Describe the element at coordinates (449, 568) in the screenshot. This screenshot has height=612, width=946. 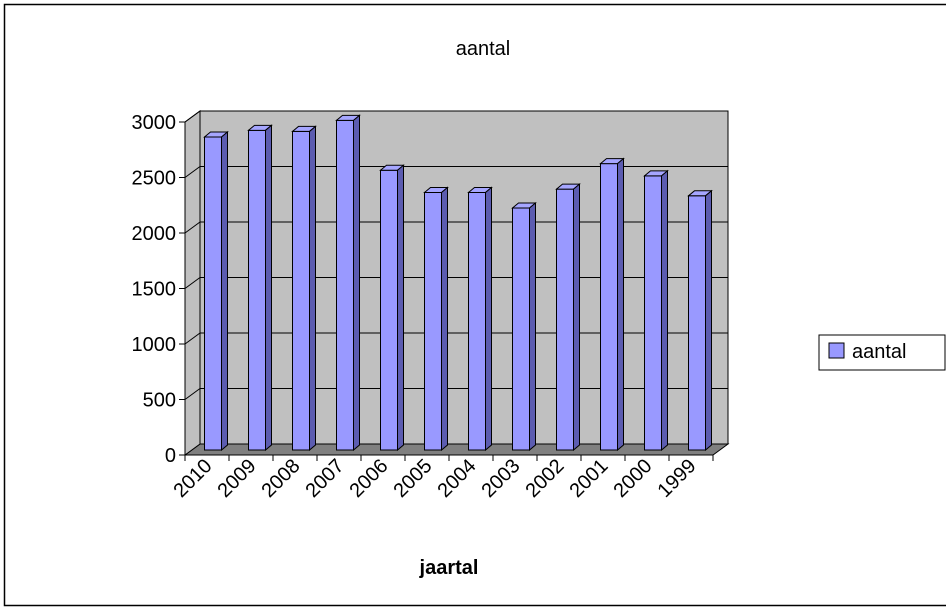
I see `x-axis-label: jaartal` at that location.